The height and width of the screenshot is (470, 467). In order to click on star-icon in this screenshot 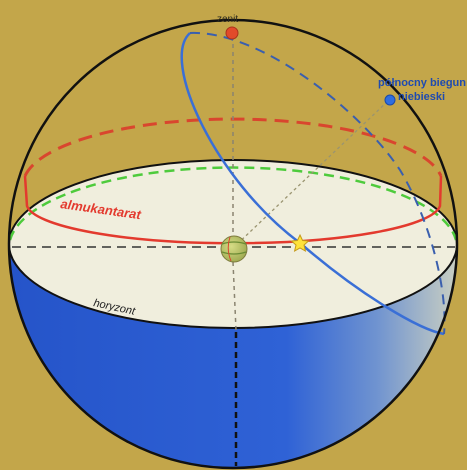, I will do `click(300, 242)`.